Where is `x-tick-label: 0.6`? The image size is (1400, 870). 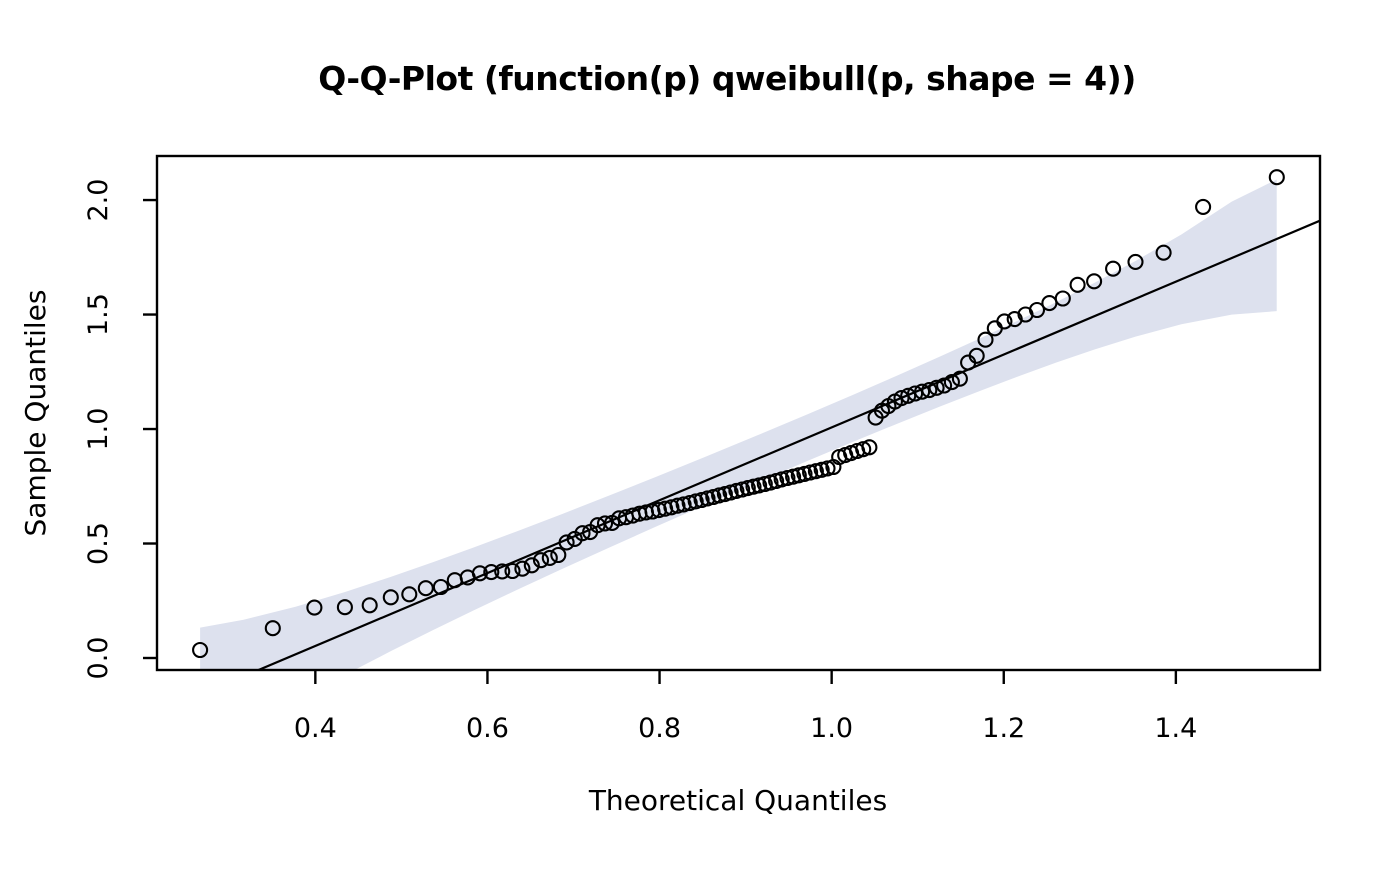 x-tick-label: 0.6 is located at coordinates (487, 728).